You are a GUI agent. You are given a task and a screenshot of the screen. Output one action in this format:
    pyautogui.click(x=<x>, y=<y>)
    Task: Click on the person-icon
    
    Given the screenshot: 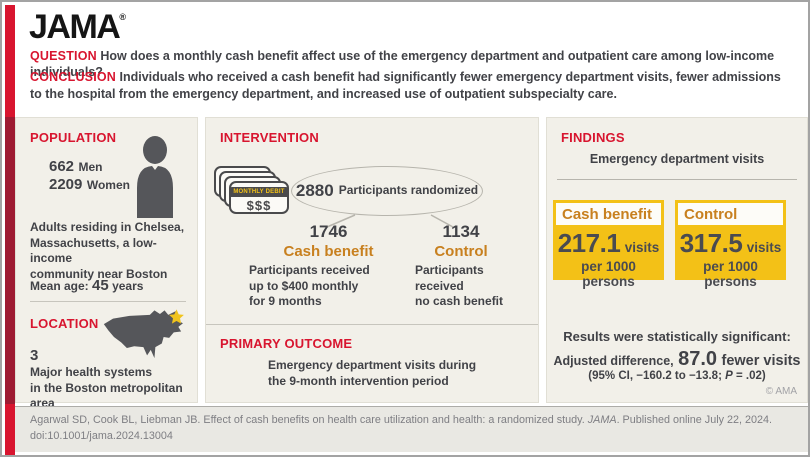 What is the action you would take?
    pyautogui.click(x=155, y=177)
    